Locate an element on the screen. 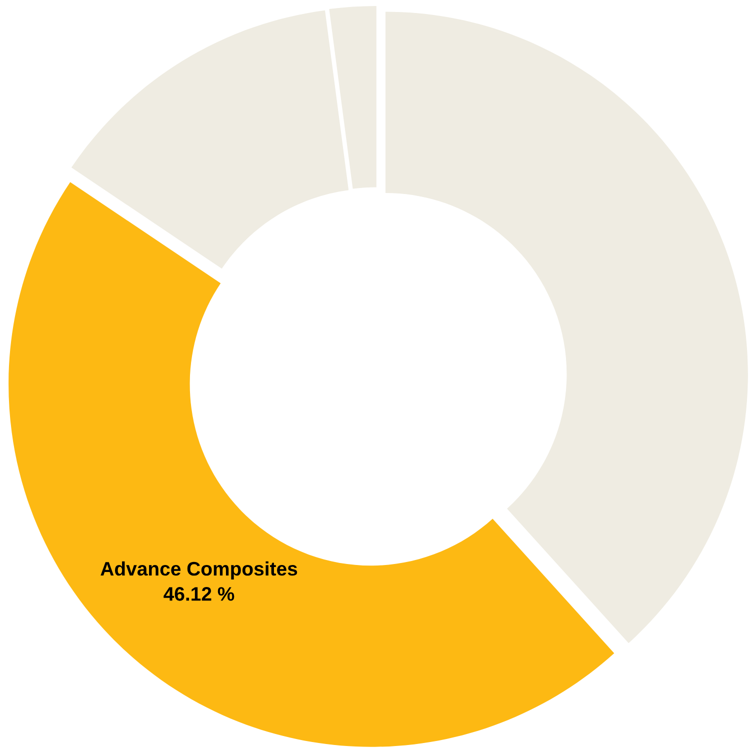  slice-label: Advance Composites is located at coordinates (199, 570).